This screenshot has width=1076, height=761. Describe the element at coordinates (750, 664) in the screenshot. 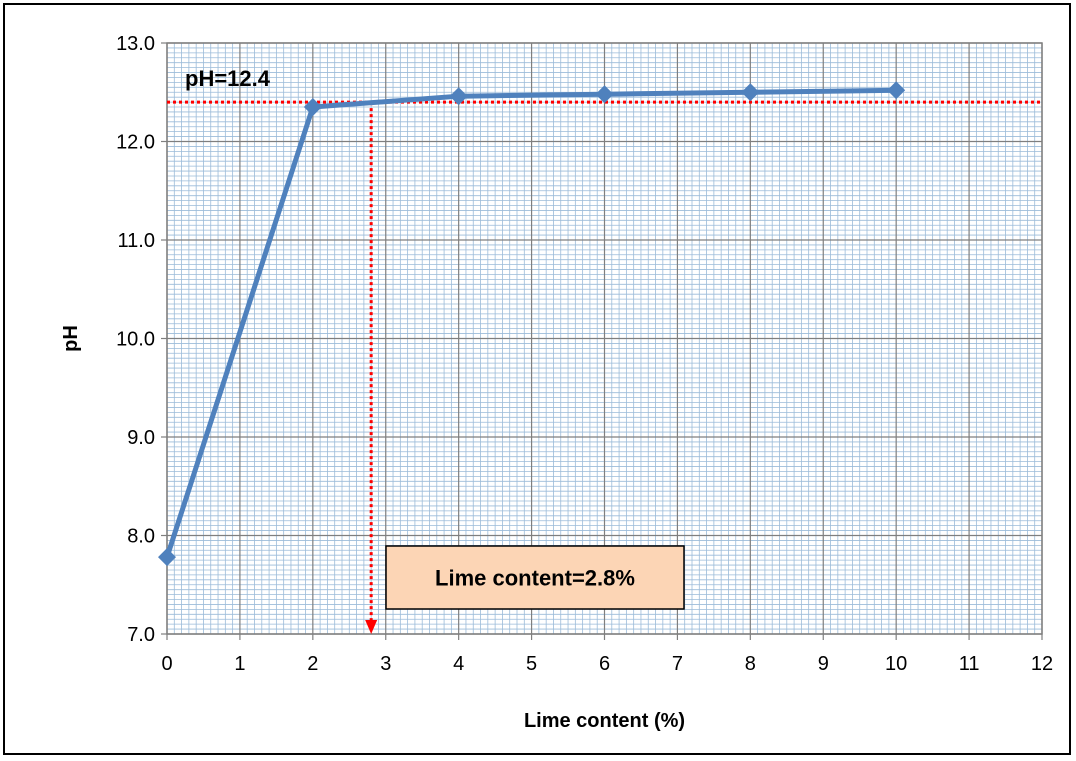

I see `x-tick-label: 8` at that location.